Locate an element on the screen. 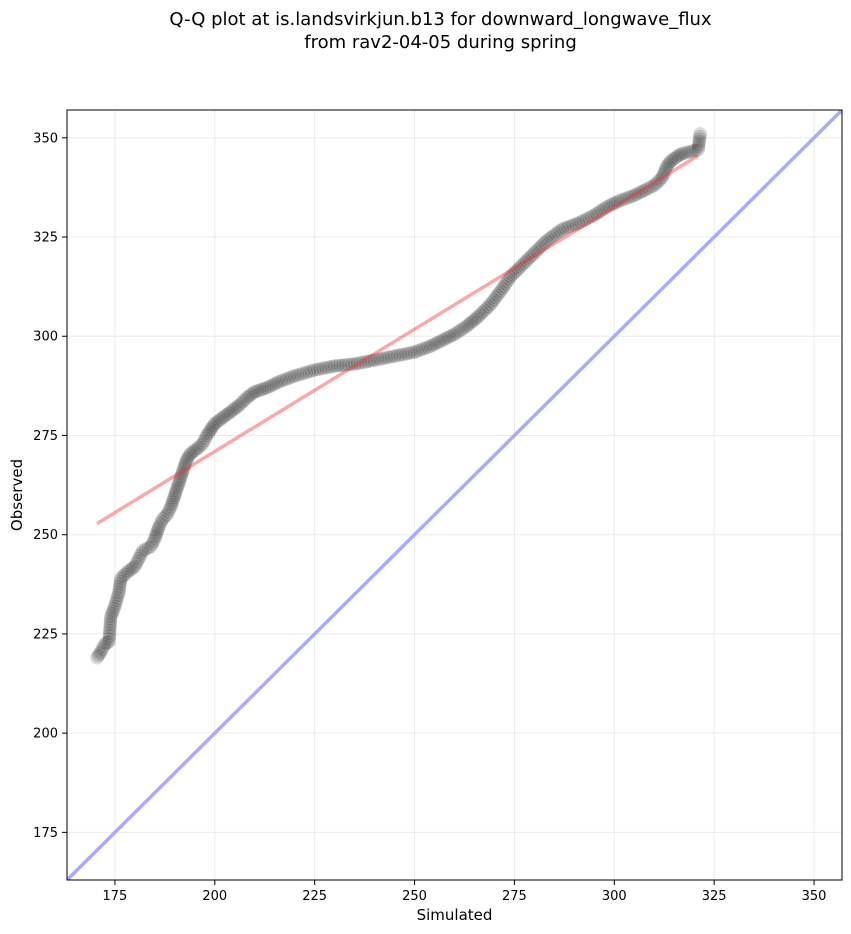 This screenshot has width=851, height=934. y-tick-label: 175 is located at coordinates (45, 833).